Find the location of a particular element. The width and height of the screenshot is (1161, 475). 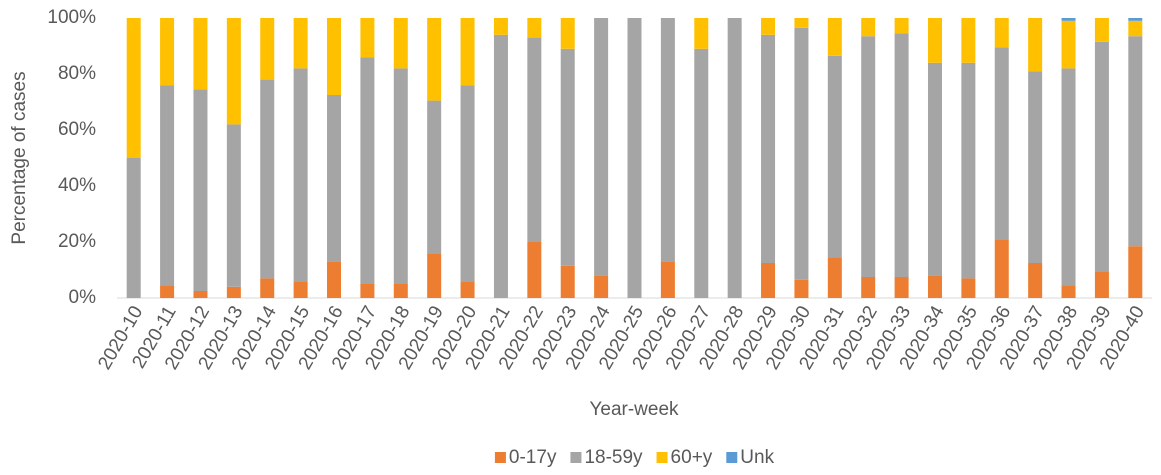

y-tick-label: 100% is located at coordinates (71, 17).